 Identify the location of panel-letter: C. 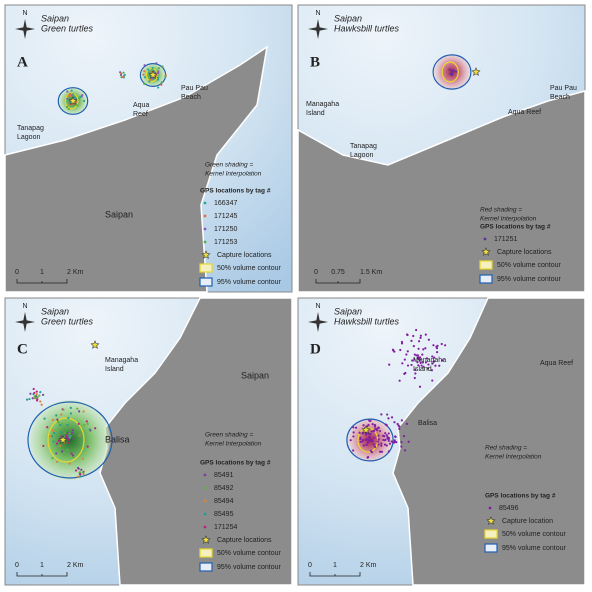
(22, 349).